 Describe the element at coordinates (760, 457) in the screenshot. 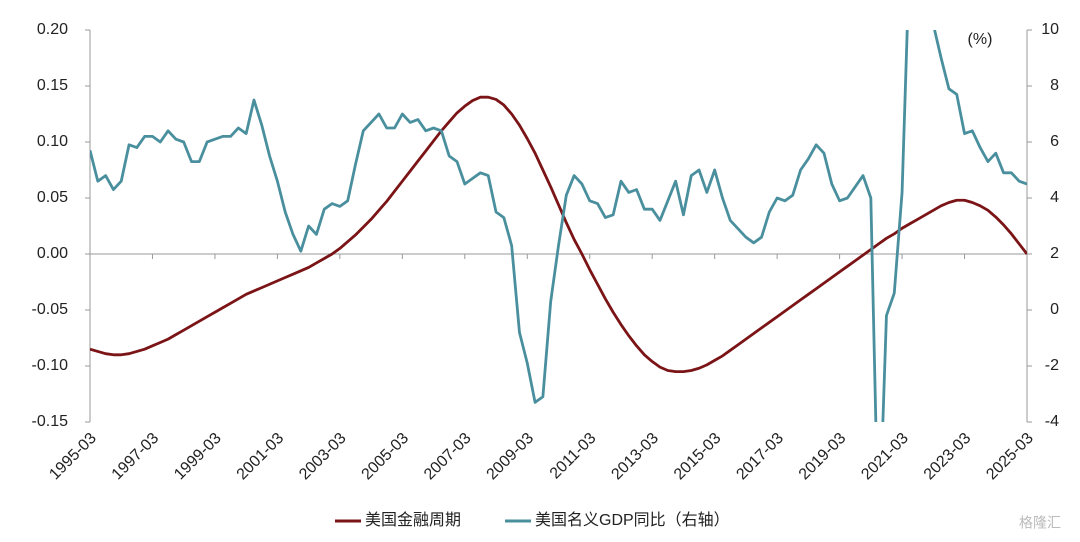

I see `x-tick-label: 2017-03` at that location.